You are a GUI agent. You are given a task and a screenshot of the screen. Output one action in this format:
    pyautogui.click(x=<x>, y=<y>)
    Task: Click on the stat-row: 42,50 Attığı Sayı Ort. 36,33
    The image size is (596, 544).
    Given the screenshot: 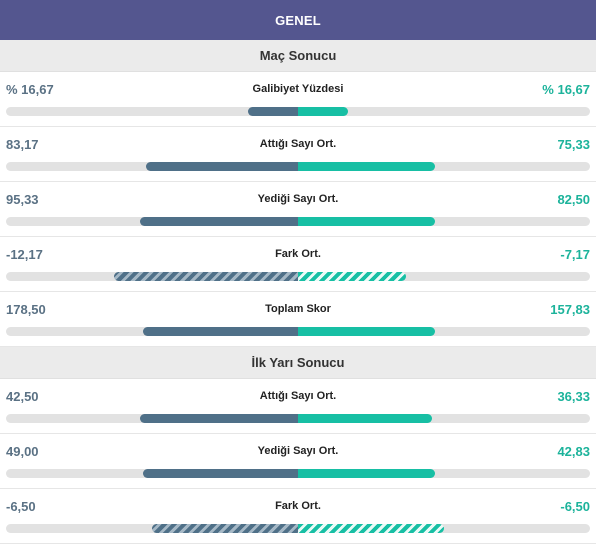 What is the action you would take?
    pyautogui.click(x=298, y=406)
    